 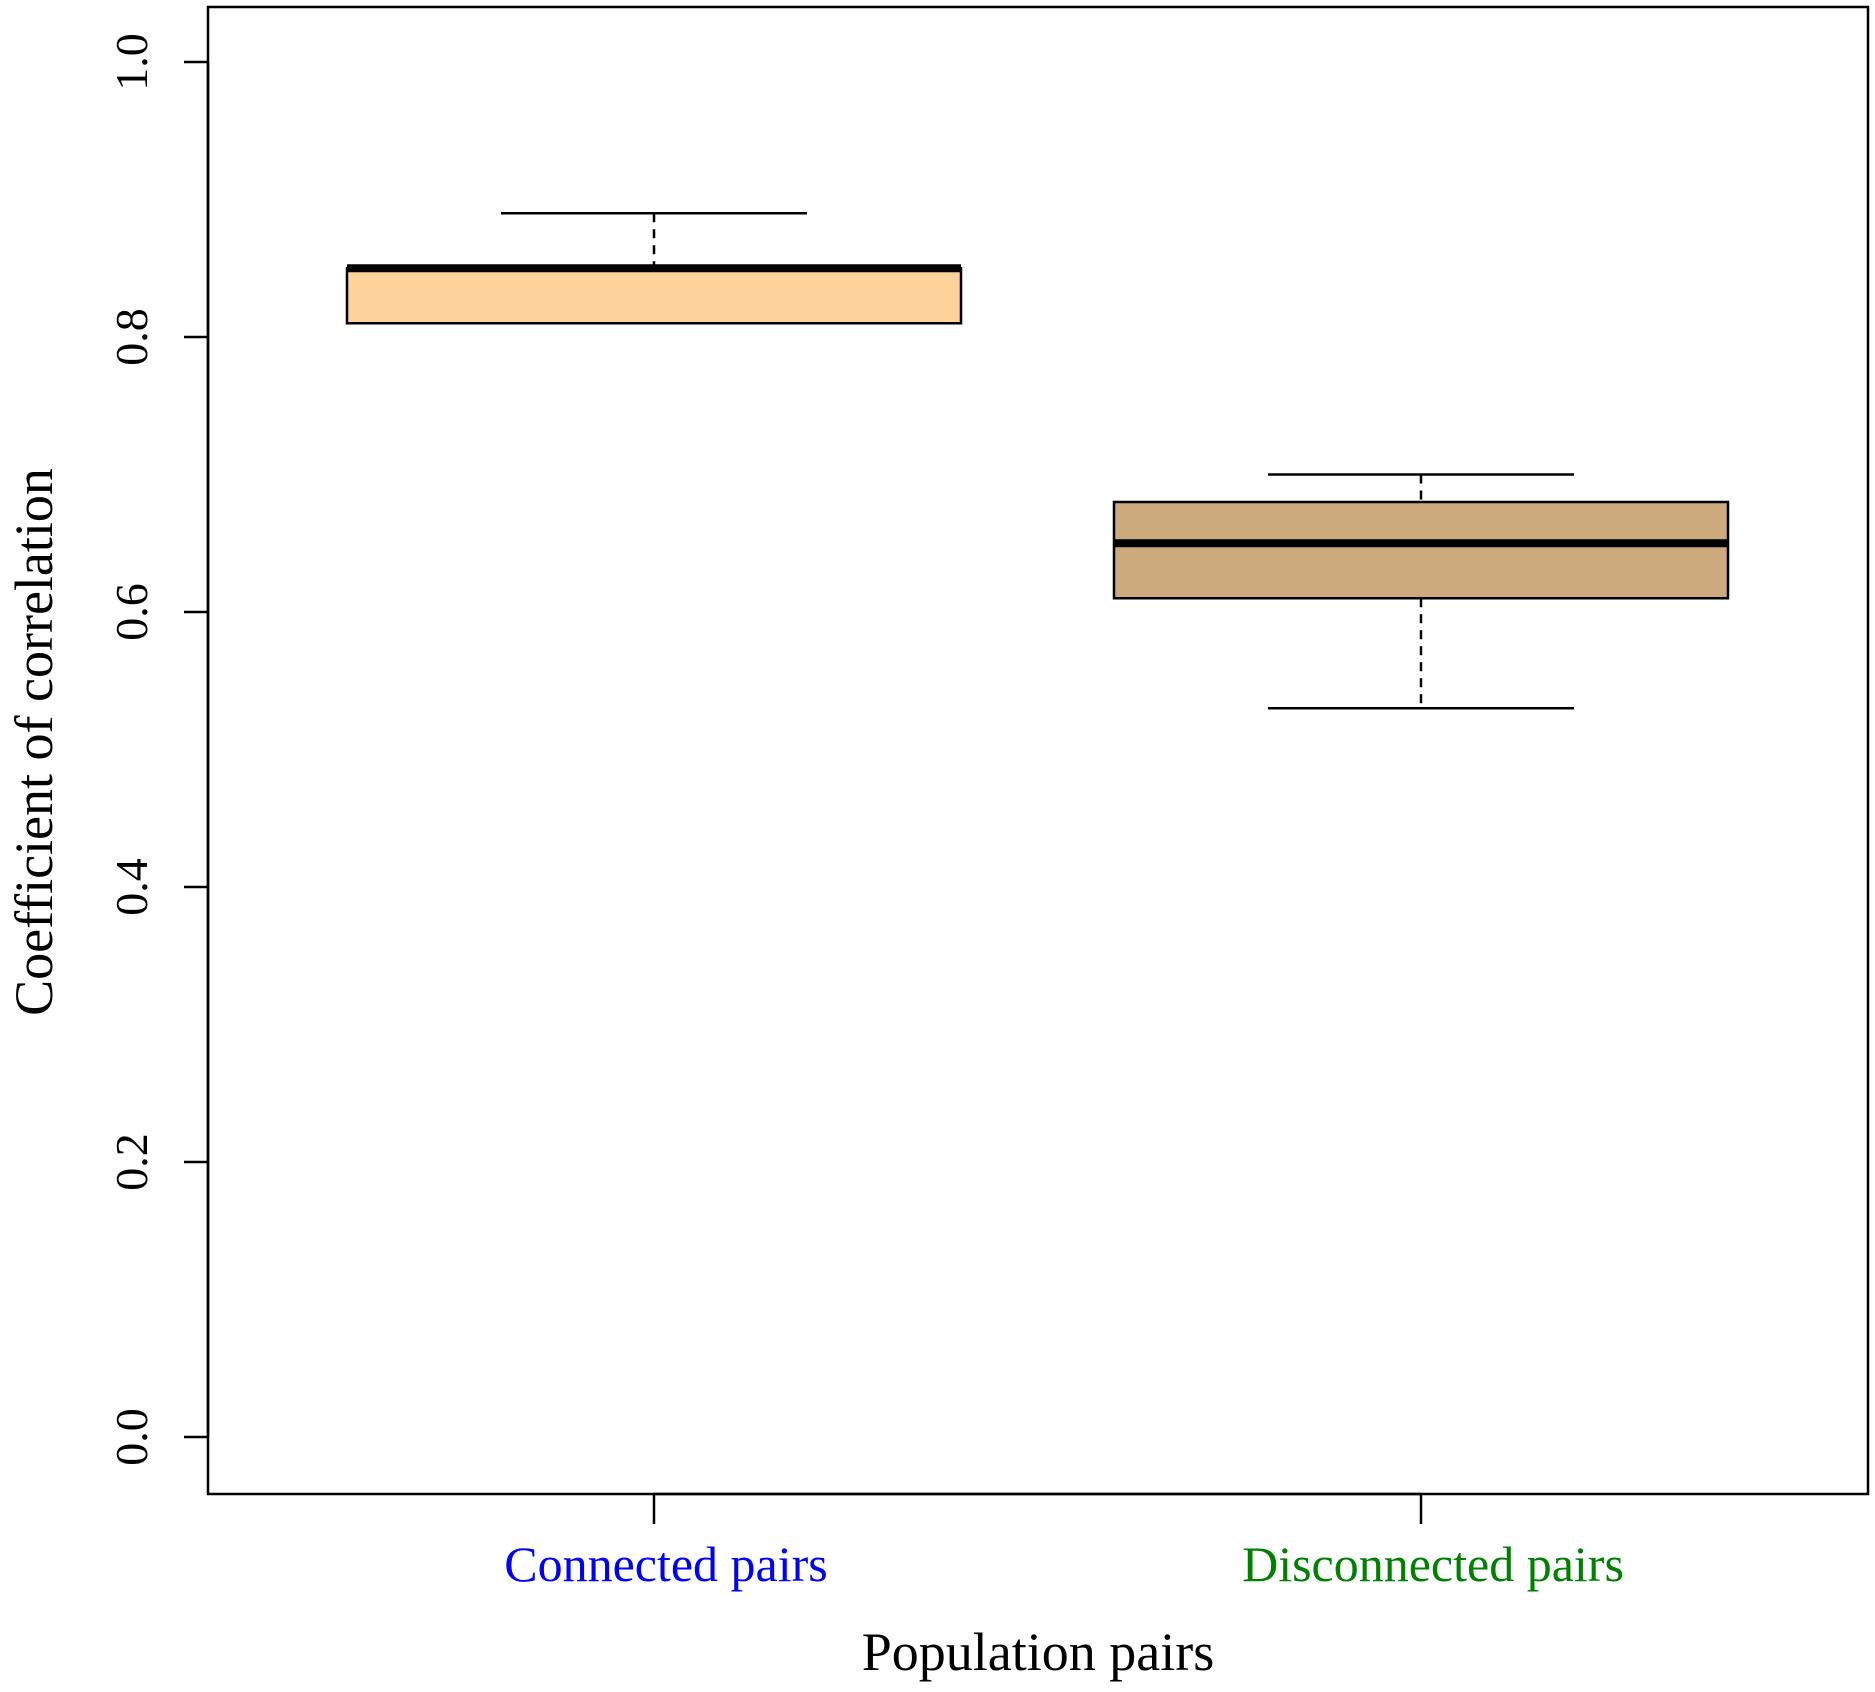 I want to click on y-tick-label: 0.6, so click(x=131, y=612).